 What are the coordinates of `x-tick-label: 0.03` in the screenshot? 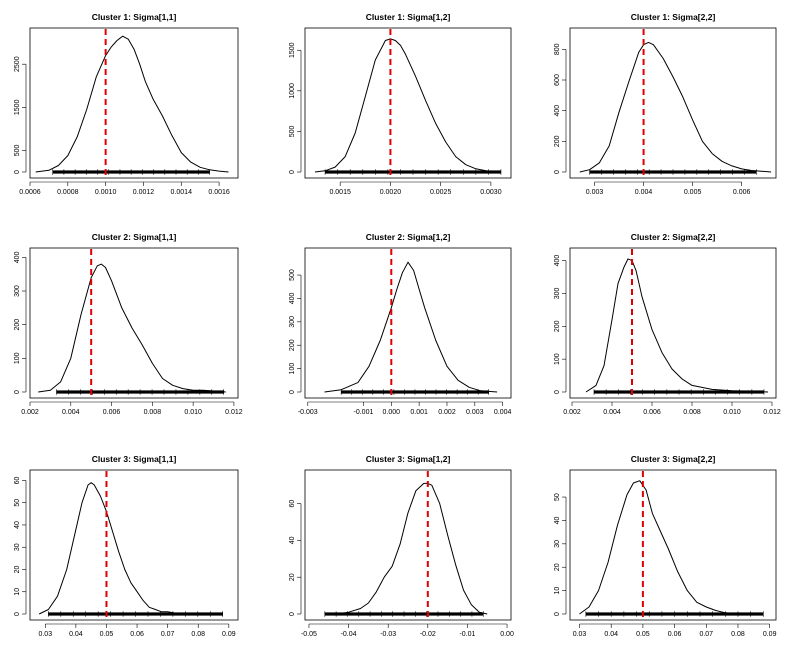 It's located at (45, 634).